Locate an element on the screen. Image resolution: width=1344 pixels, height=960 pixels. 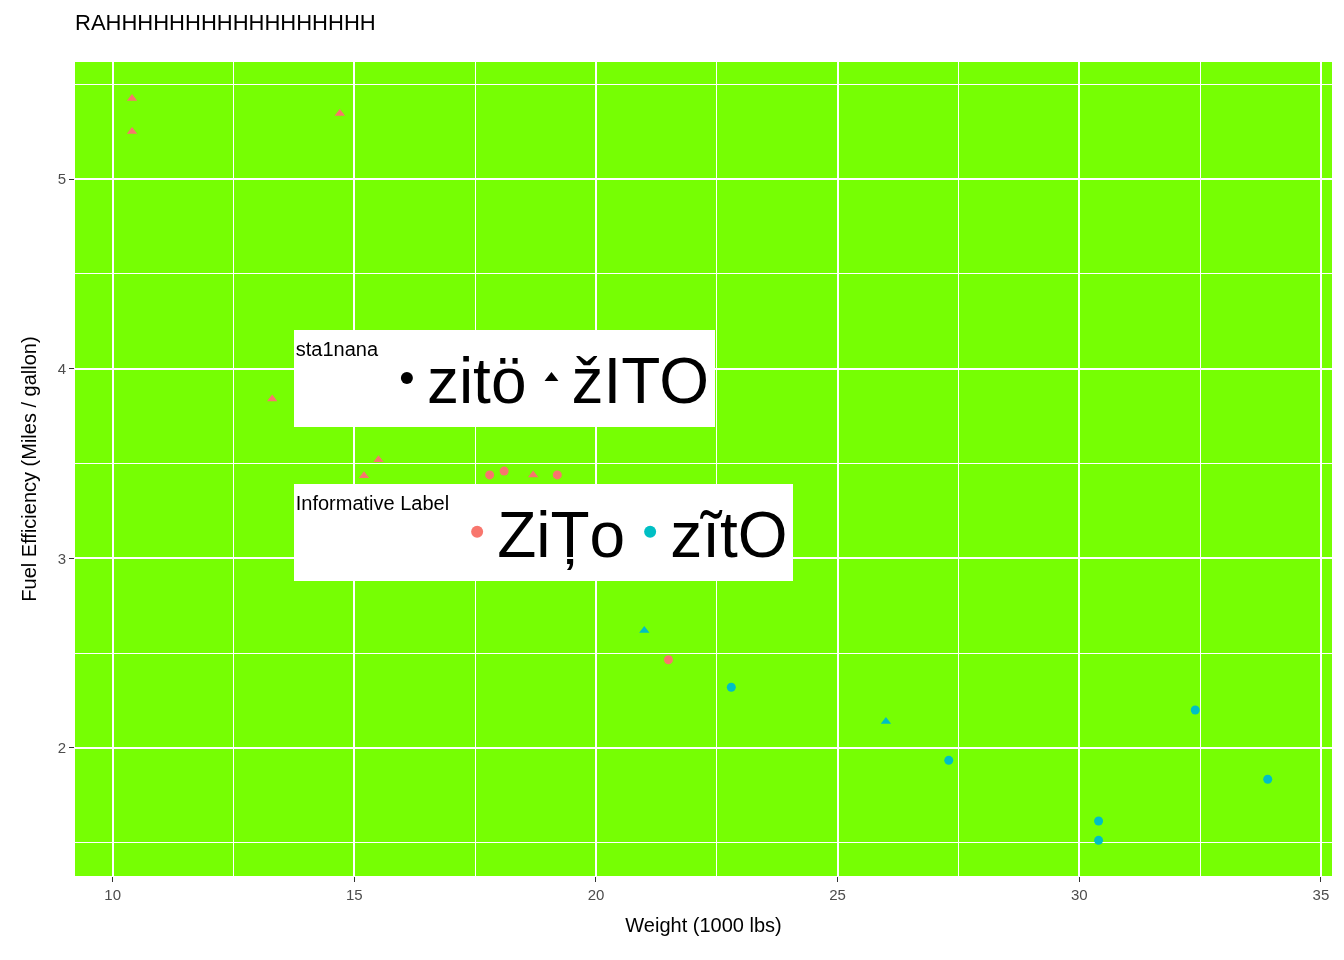
y-axis-title: Fuel Efficiency (Miles / gallon) is located at coordinates (29, 469).